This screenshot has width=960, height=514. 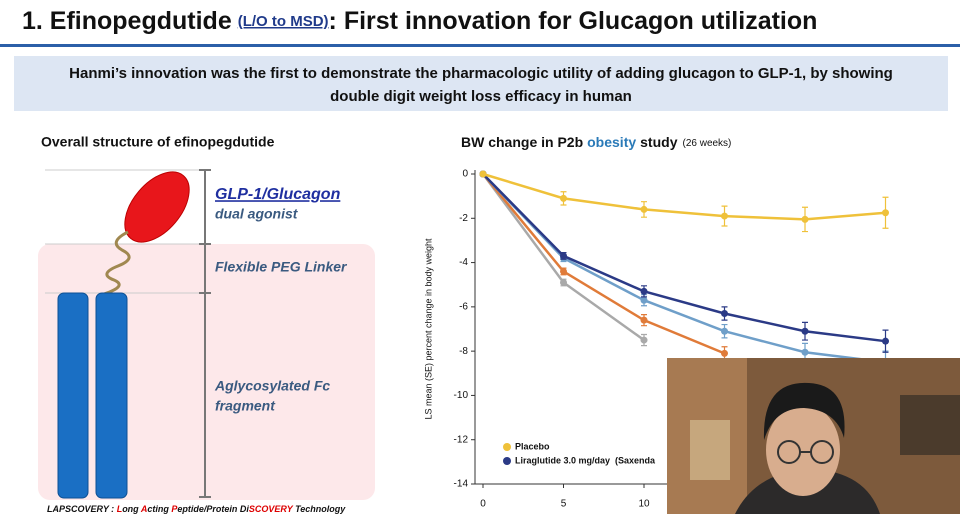 What do you see at coordinates (205, 333) in the screenshot?
I see `bracket` at bounding box center [205, 333].